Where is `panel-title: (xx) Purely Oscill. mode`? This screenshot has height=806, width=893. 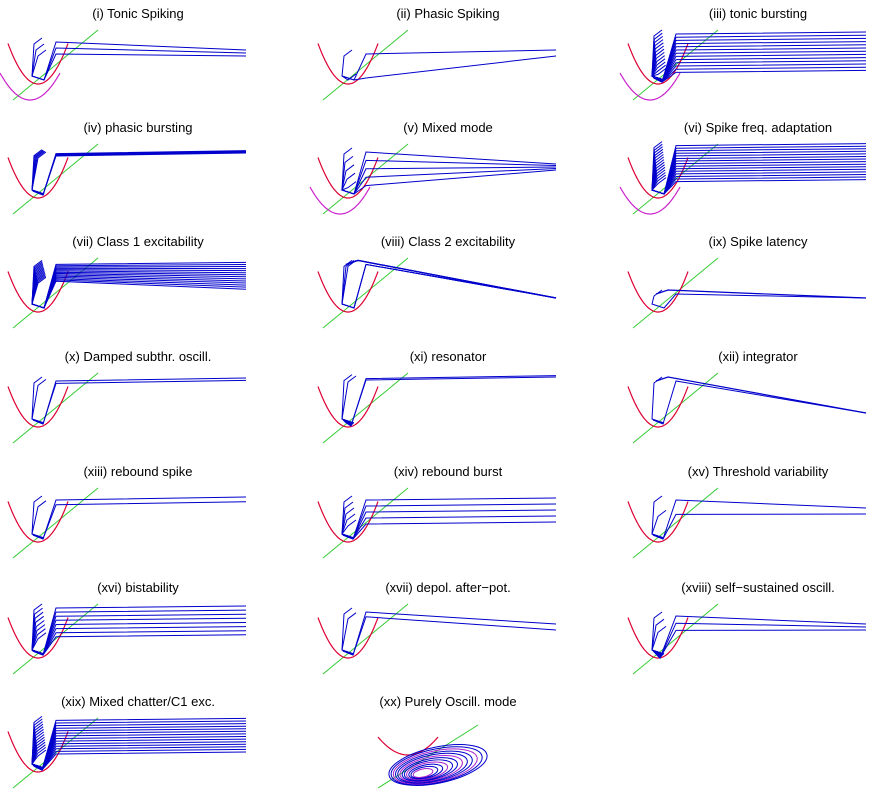
panel-title: (xx) Purely Oscill. mode is located at coordinates (448, 701).